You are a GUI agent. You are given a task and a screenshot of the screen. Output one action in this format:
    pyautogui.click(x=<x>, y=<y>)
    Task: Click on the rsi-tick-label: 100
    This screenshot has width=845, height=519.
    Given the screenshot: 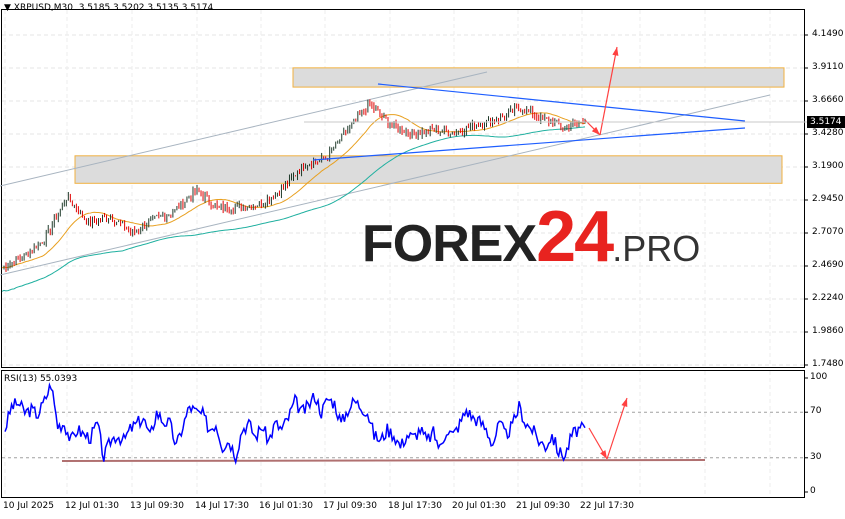 What is the action you would take?
    pyautogui.click(x=819, y=377)
    